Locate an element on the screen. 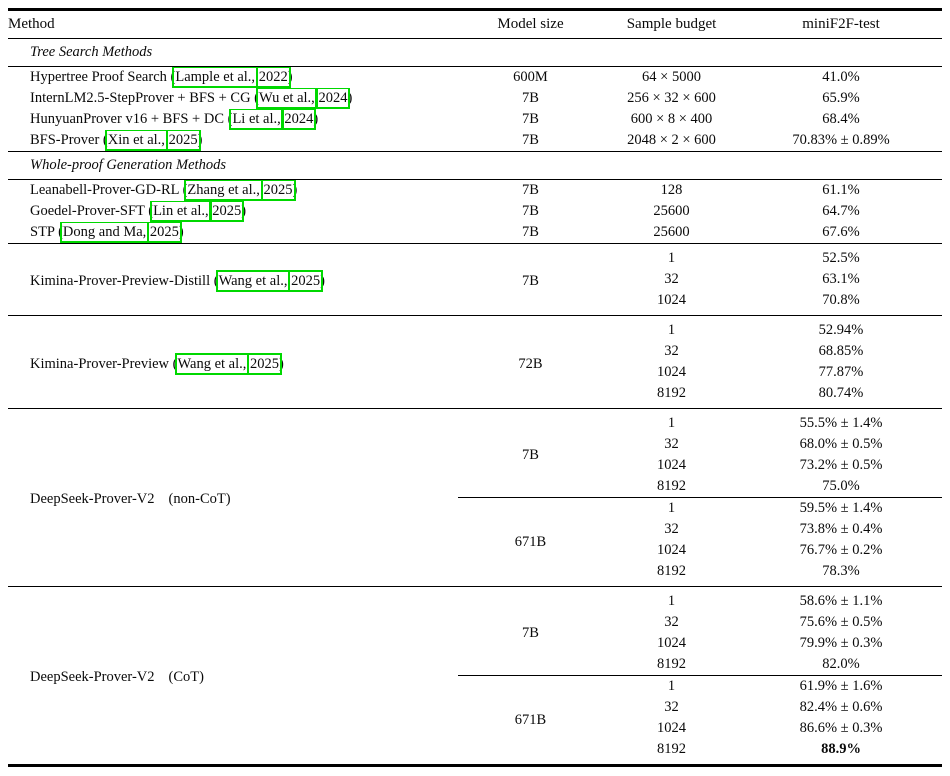 The height and width of the screenshot is (776, 950). table-row: 1024 70.8% is located at coordinates (475, 303).